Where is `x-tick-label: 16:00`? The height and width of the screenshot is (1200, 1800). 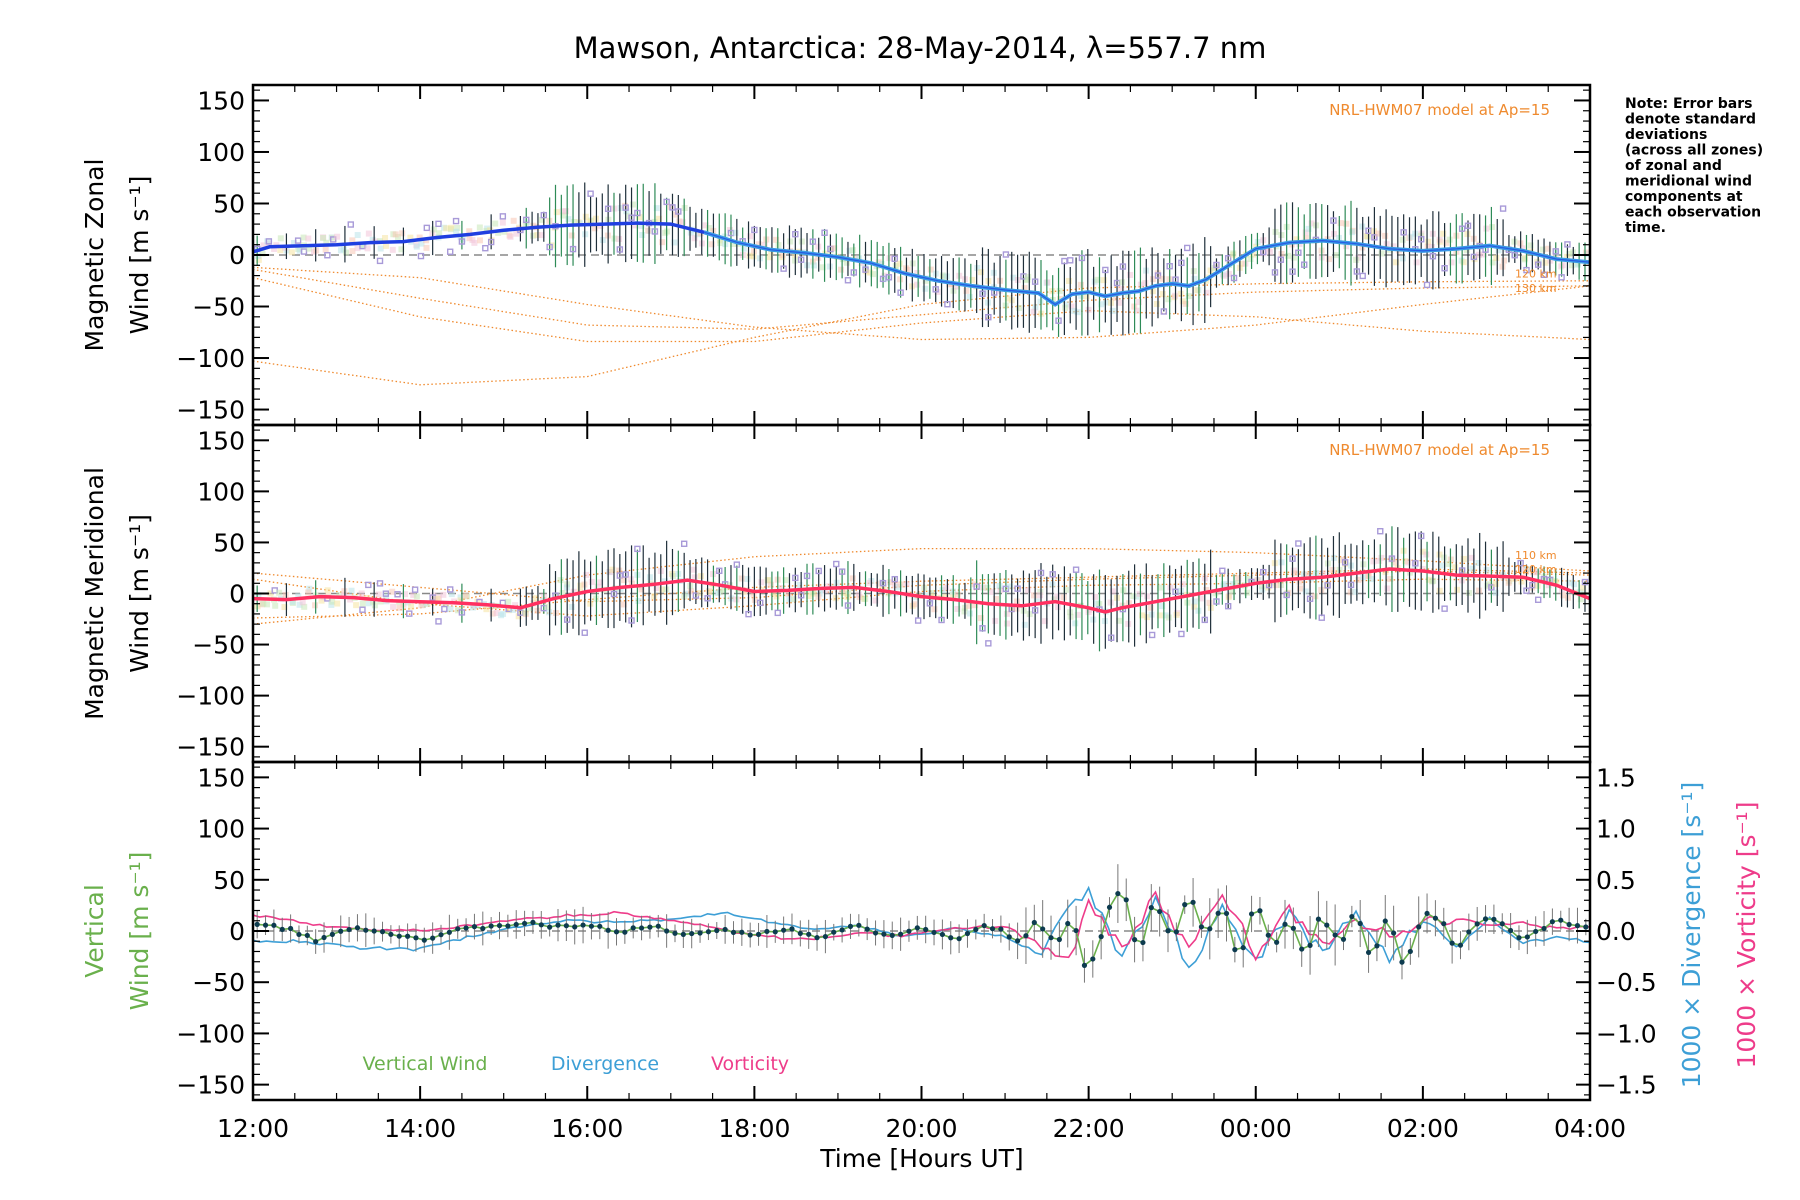
x-tick-label: 16:00 is located at coordinates (587, 1128).